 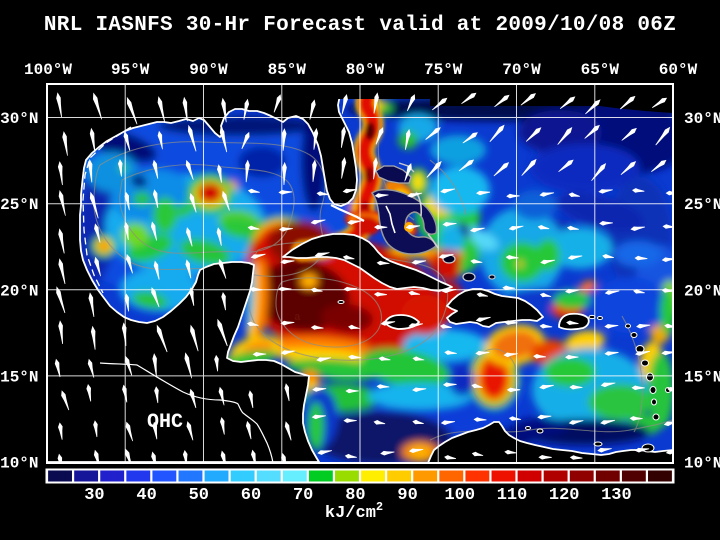 What do you see at coordinates (678, 70) in the screenshot?
I see `svg-text: 60°W` at bounding box center [678, 70].